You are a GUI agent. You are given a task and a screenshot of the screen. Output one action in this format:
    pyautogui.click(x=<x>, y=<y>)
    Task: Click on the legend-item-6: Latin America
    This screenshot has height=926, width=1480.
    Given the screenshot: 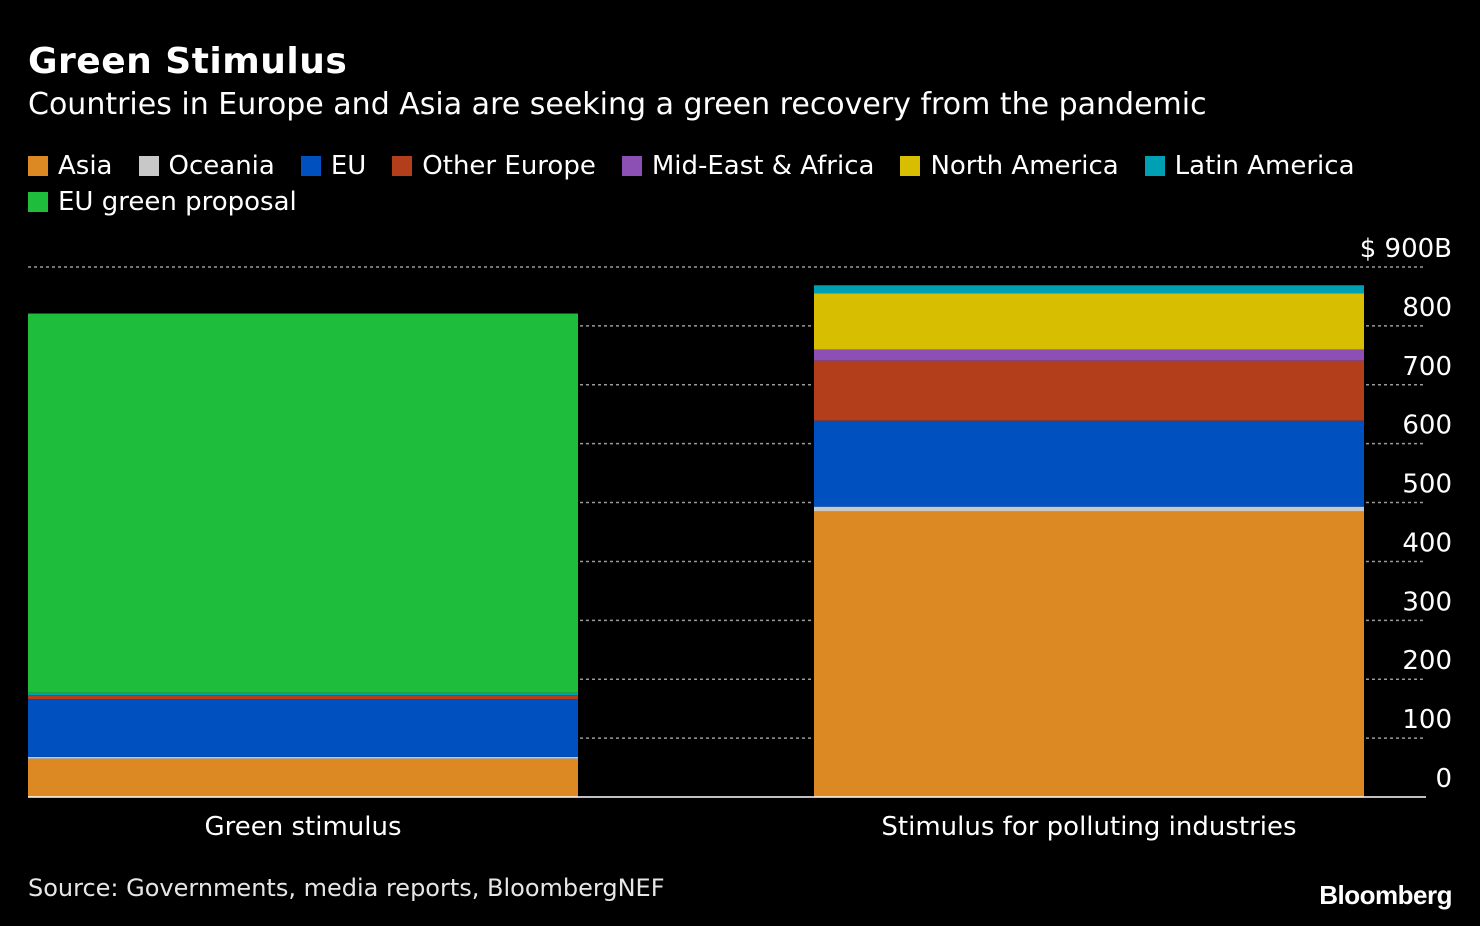 What is the action you would take?
    pyautogui.click(x=1249, y=166)
    